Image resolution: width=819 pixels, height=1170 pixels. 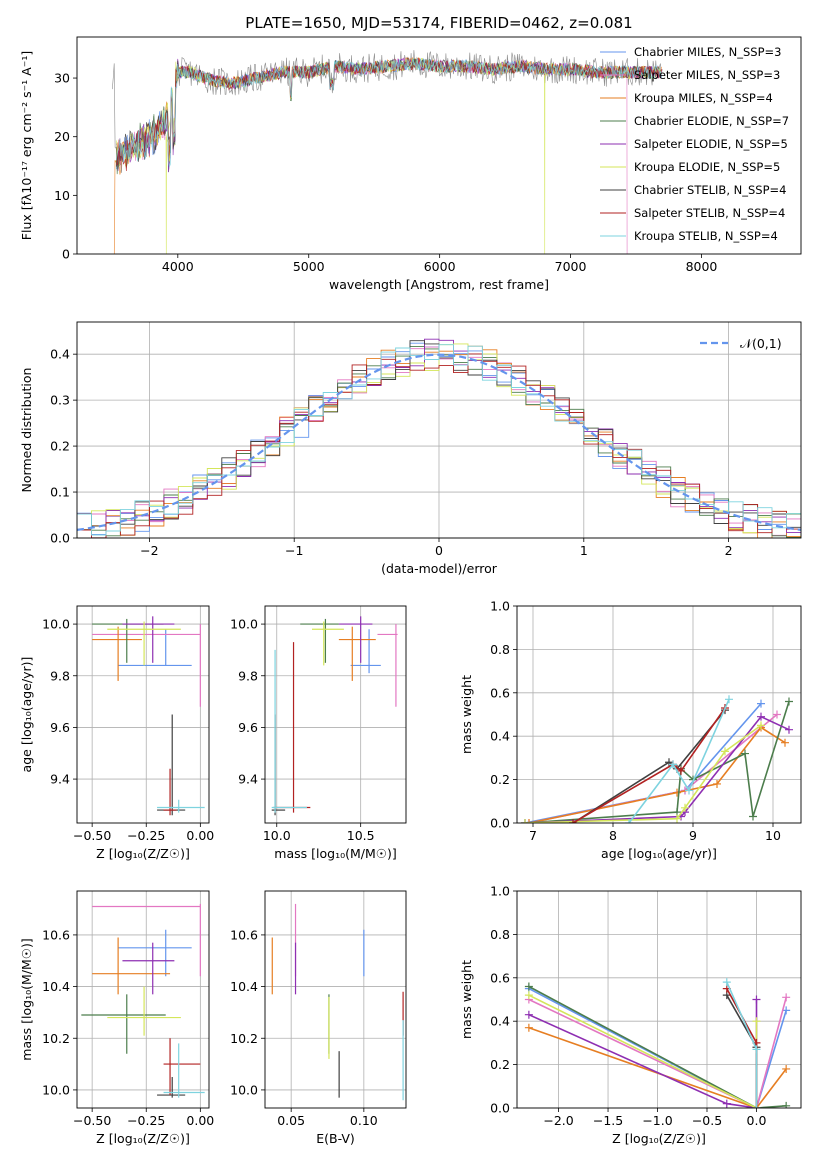 What do you see at coordinates (571, 266) in the screenshot?
I see `x-tick-label: 7000` at bounding box center [571, 266].